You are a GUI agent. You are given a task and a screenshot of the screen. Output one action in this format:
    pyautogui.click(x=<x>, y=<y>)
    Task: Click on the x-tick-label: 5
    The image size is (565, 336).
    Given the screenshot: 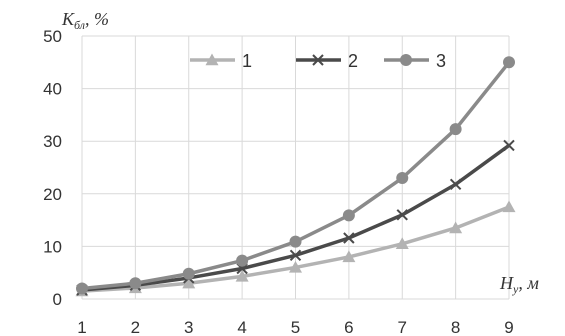 What is the action you would take?
    pyautogui.click(x=295, y=327)
    